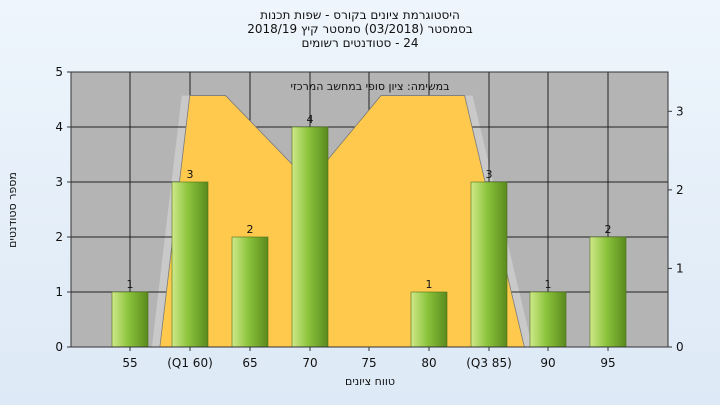 This screenshot has height=405, width=720. Describe the element at coordinates (489, 363) in the screenshot. I see `x-tick-label: (Q3 85)` at that location.